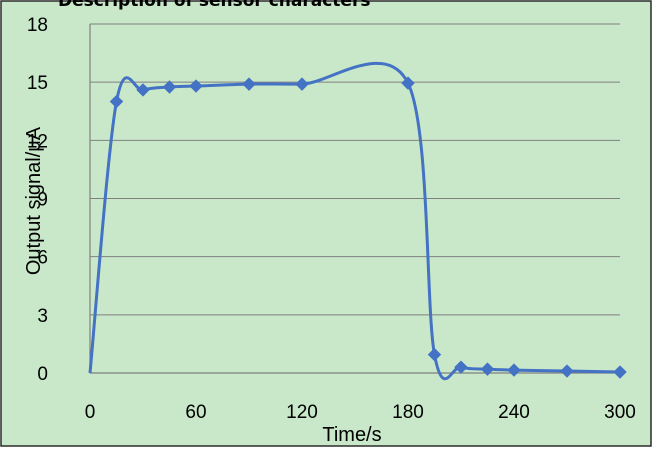 The width and height of the screenshot is (652, 452). Describe the element at coordinates (620, 412) in the screenshot. I see `x-tick-label: 300` at that location.